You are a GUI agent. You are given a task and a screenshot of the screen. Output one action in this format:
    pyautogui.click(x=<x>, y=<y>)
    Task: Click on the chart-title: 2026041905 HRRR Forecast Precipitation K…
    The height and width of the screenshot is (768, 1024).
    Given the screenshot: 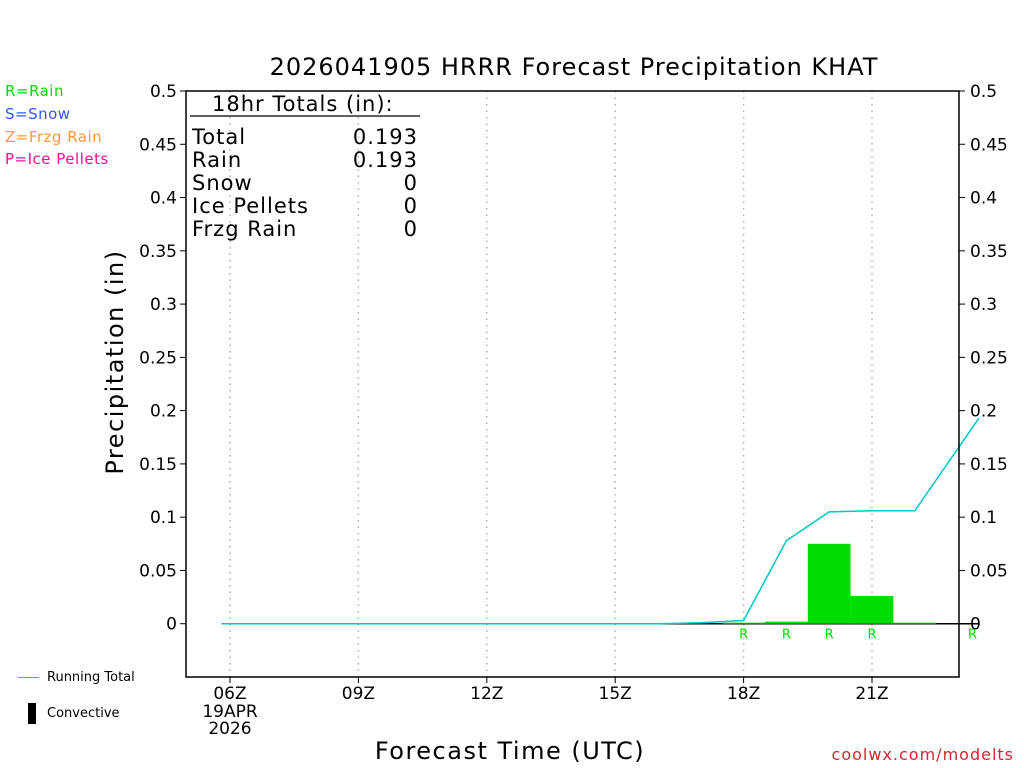 What is the action you would take?
    pyautogui.click(x=574, y=67)
    